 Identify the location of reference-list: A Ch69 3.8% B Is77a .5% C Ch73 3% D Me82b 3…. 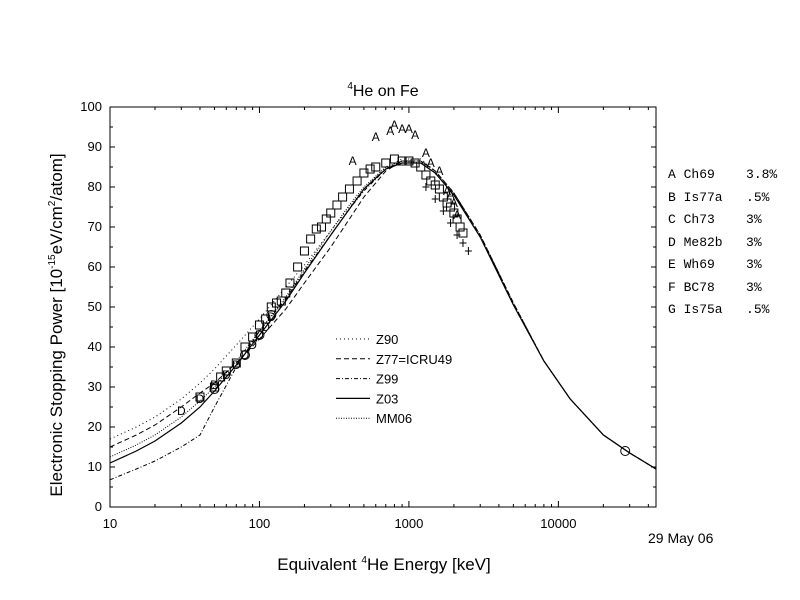
(722, 243).